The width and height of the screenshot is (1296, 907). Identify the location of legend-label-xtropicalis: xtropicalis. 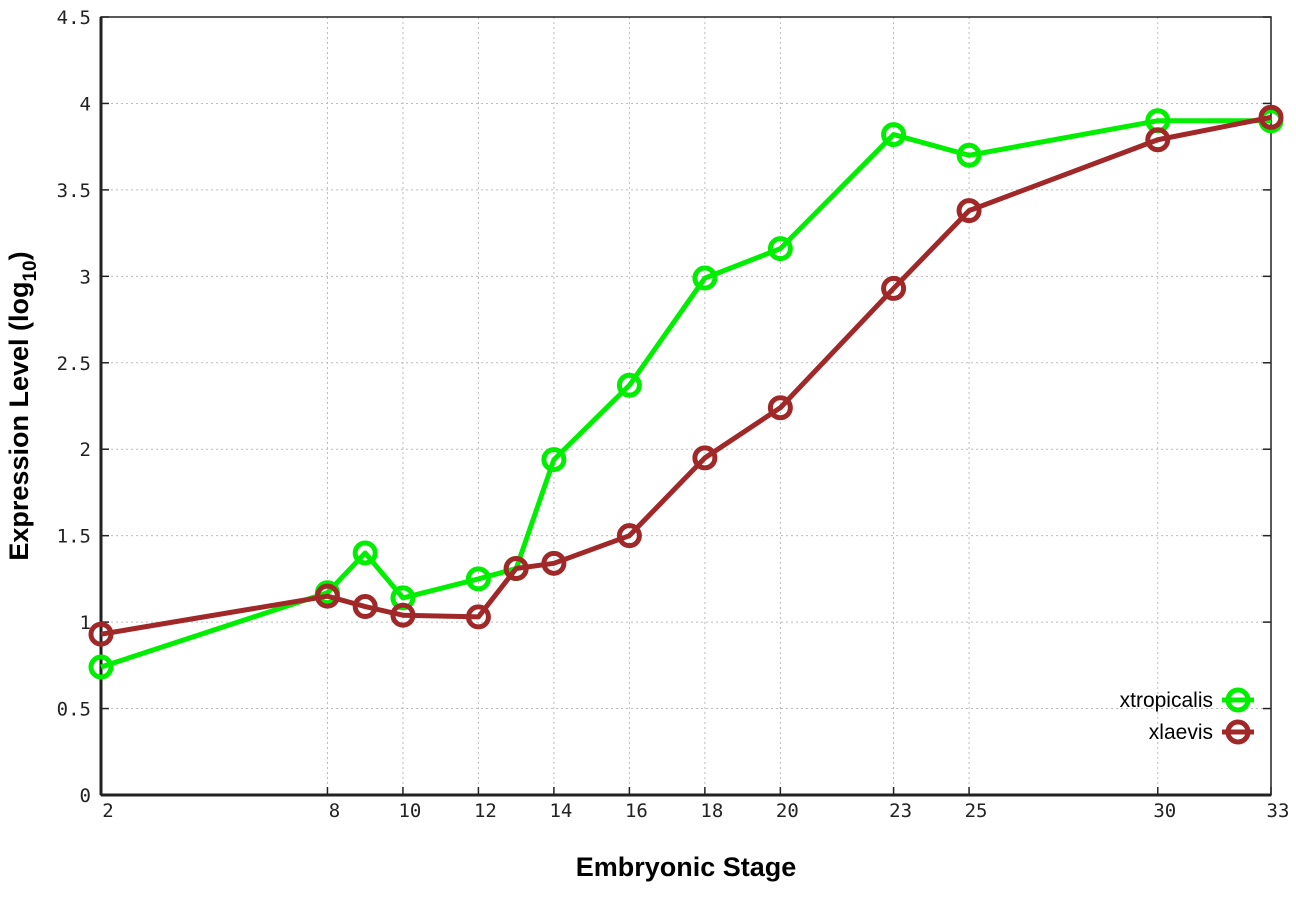
(1166, 700).